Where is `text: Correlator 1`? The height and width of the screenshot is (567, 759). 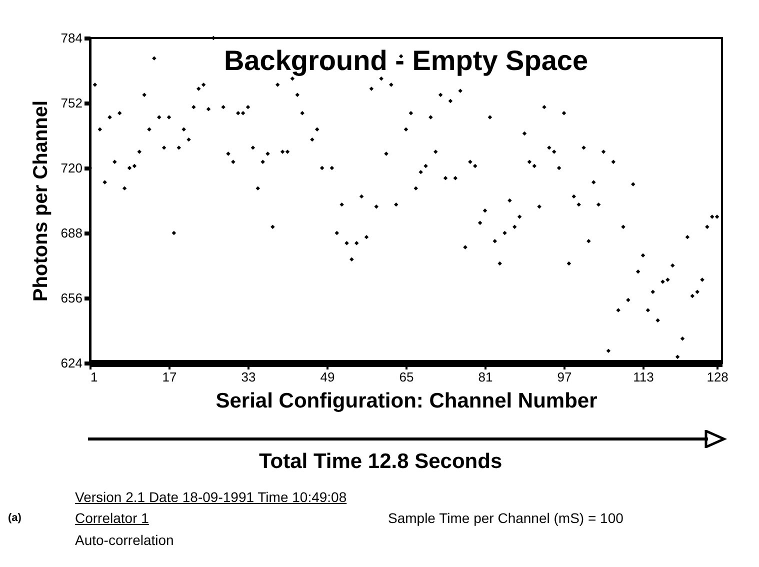
text: Correlator 1 is located at coordinates (112, 518).